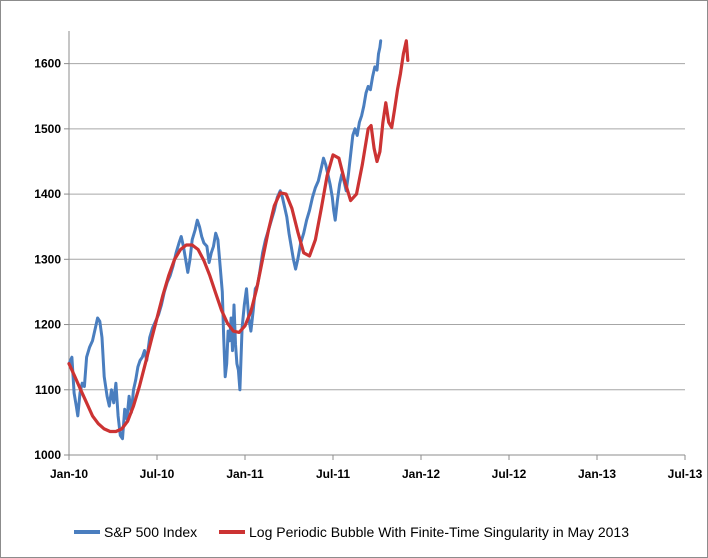  Describe the element at coordinates (47, 325) in the screenshot. I see `y-tick-label: 1200` at that location.